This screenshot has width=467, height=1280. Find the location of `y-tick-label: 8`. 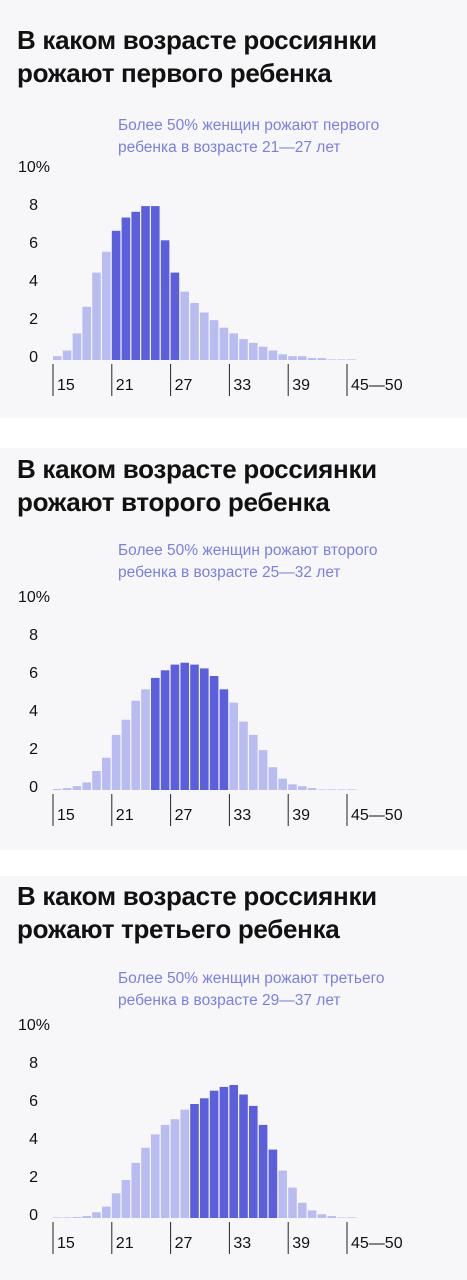

y-tick-label: 8 is located at coordinates (33, 1063).